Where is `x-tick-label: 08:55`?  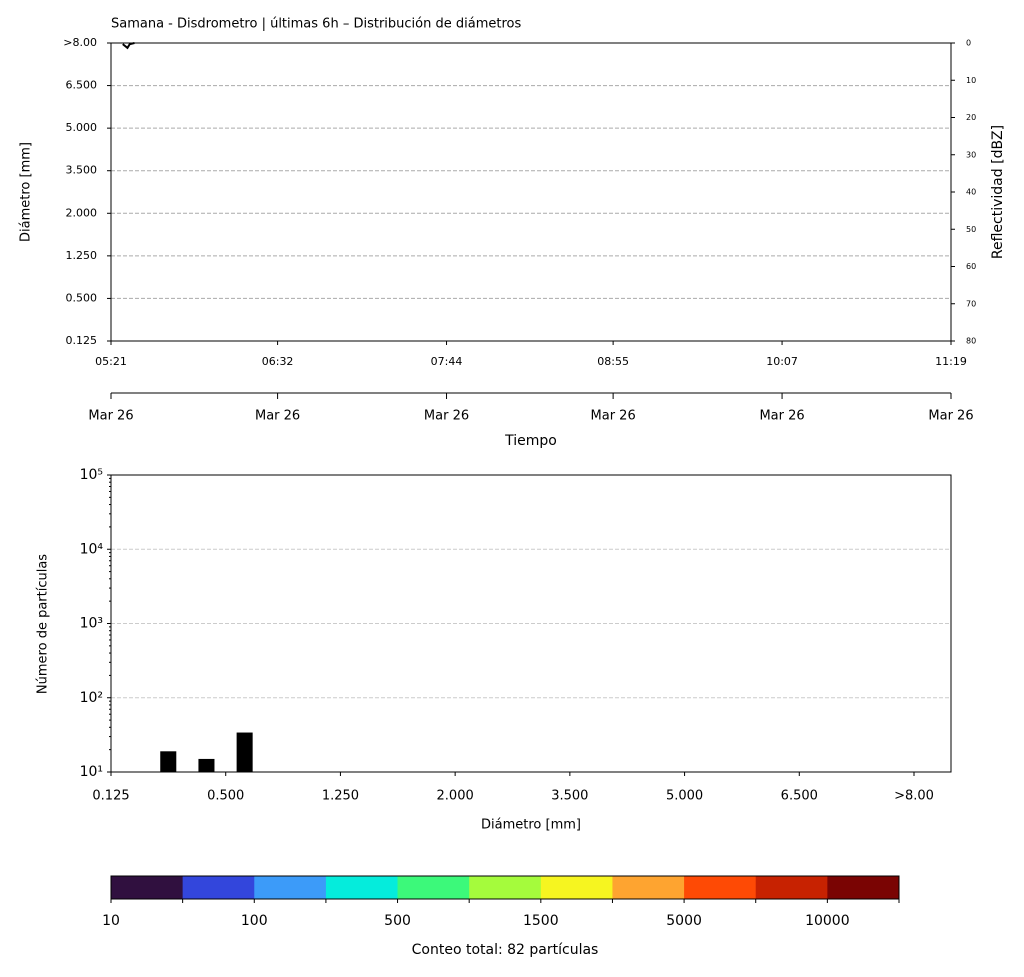
x-tick-label: 08:55 is located at coordinates (613, 361).